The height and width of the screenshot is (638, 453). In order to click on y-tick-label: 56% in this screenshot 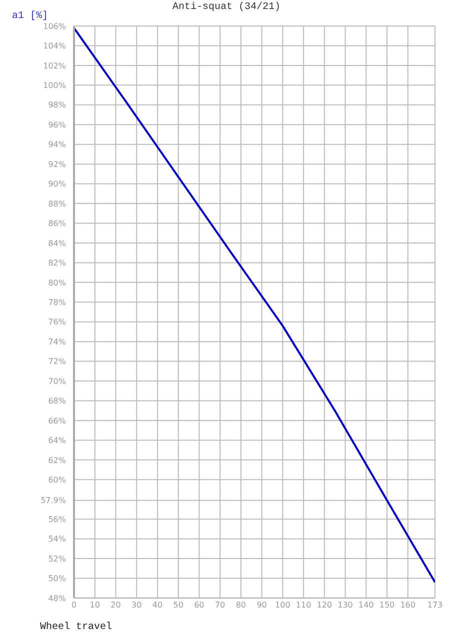, I will do `click(57, 519)`.